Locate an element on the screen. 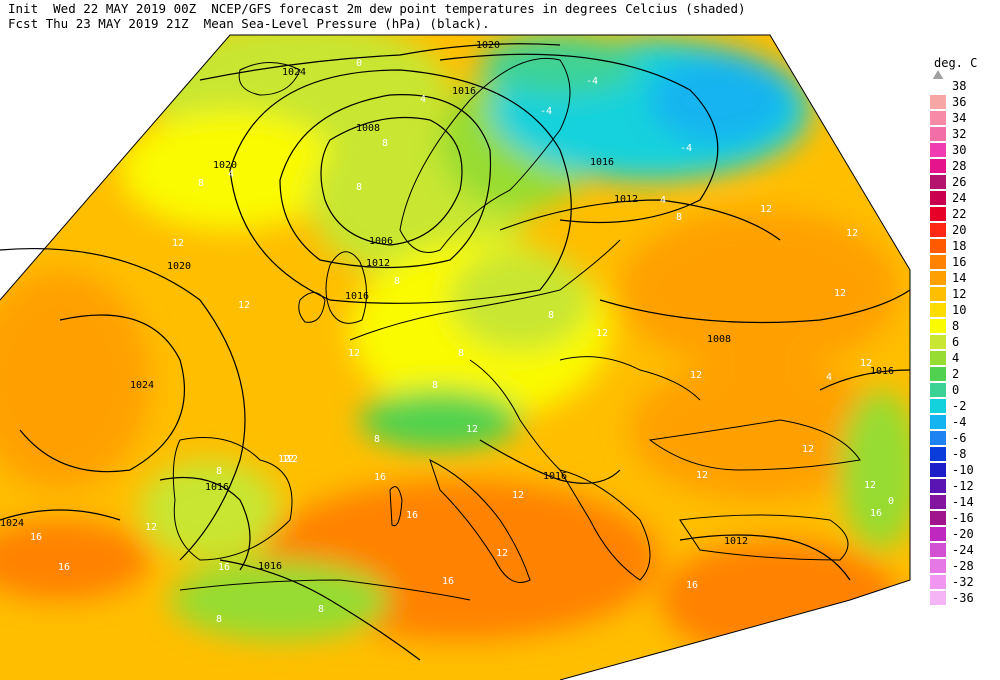 The image size is (1000, 680). dewpoint-label: 0 is located at coordinates (891, 501).